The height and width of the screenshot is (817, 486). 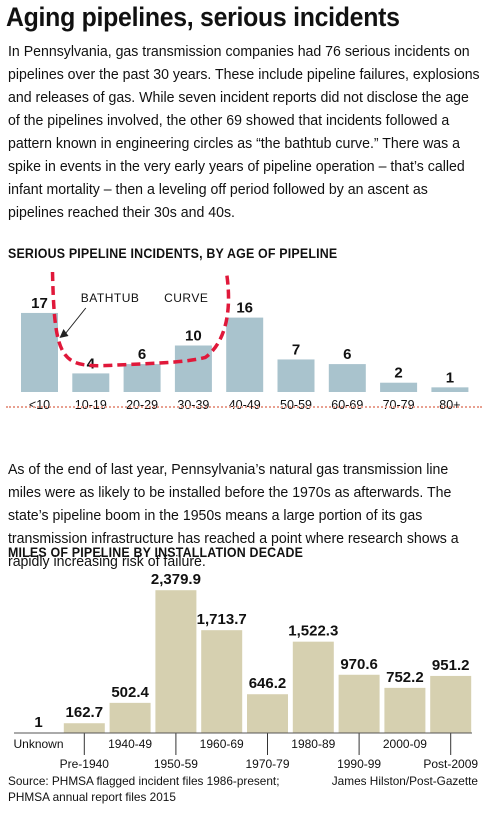 I want to click on mileage-tick-label: 1990-99, so click(x=359, y=764).